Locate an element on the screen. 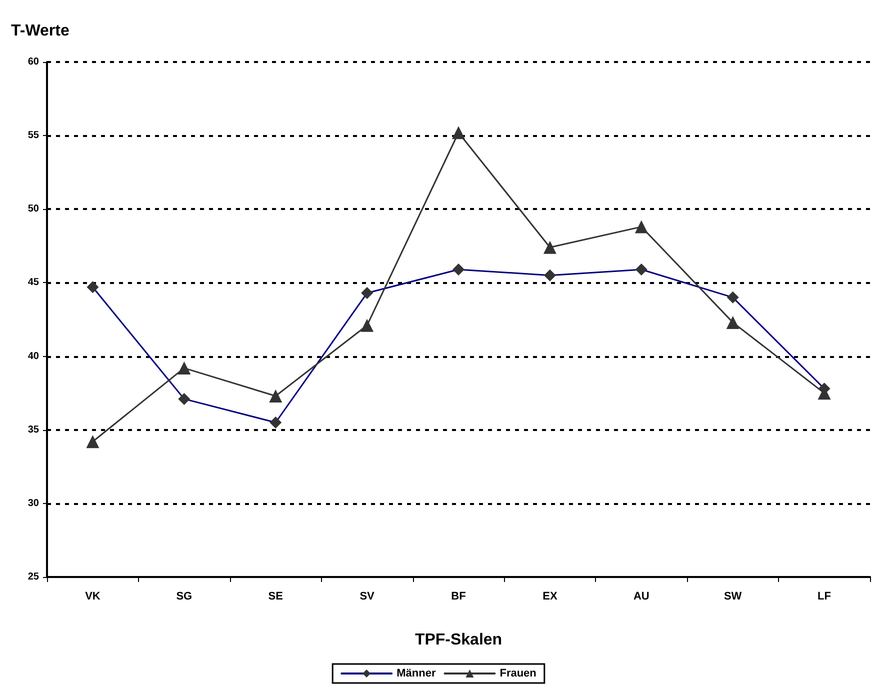  x-tick-label: VK is located at coordinates (92, 596).